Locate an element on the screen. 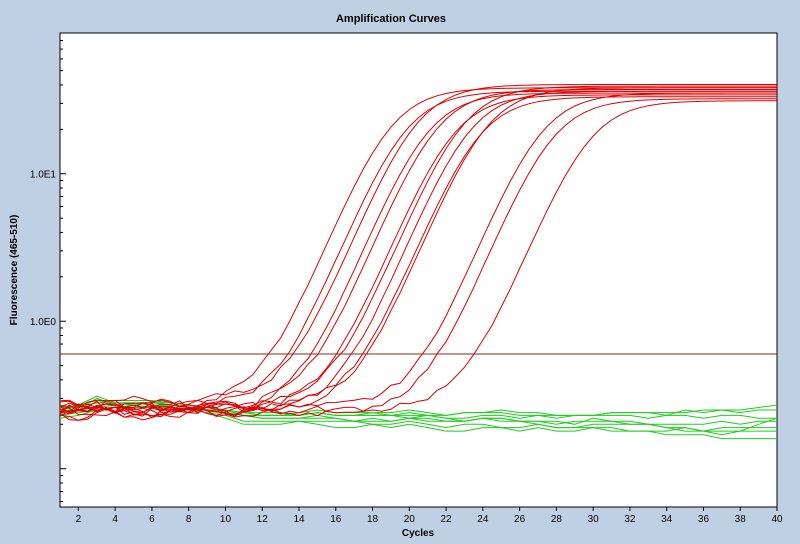 The height and width of the screenshot is (544, 800). negative-curve is located at coordinates (418, 409).